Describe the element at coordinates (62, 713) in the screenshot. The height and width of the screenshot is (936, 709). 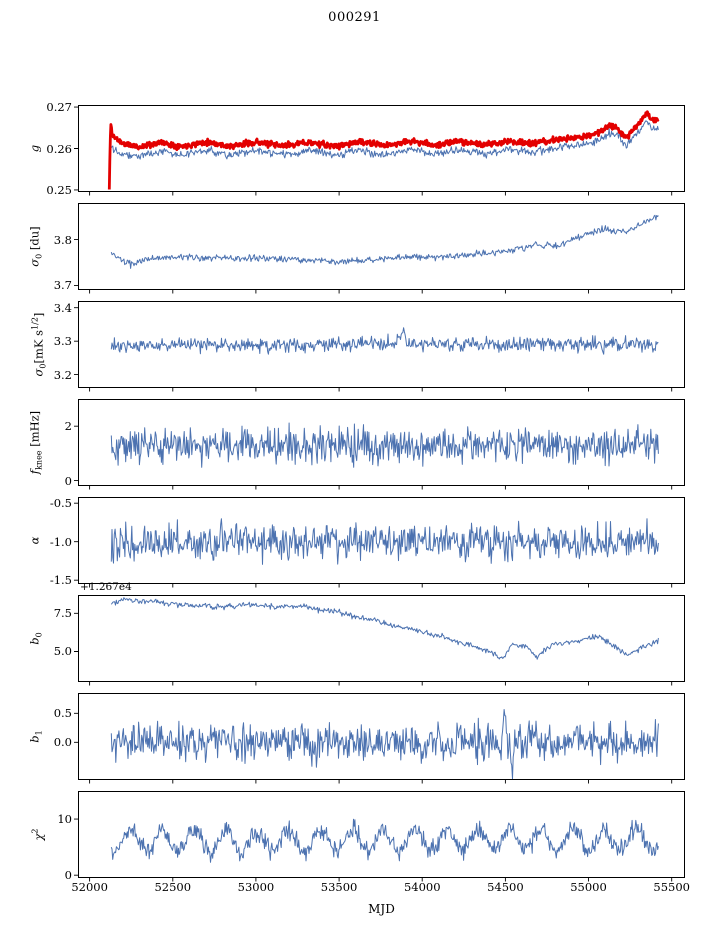
I see `y-tick-label: 0.5` at that location.